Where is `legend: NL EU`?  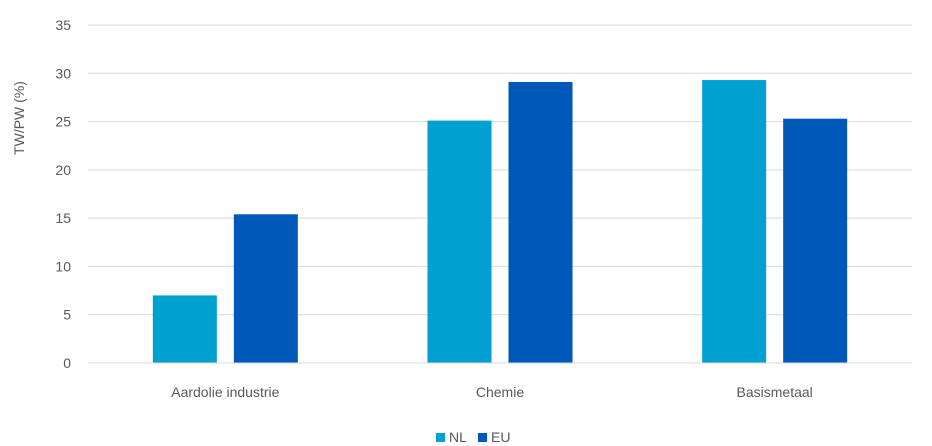 legend: NL EU is located at coordinates (473, 437).